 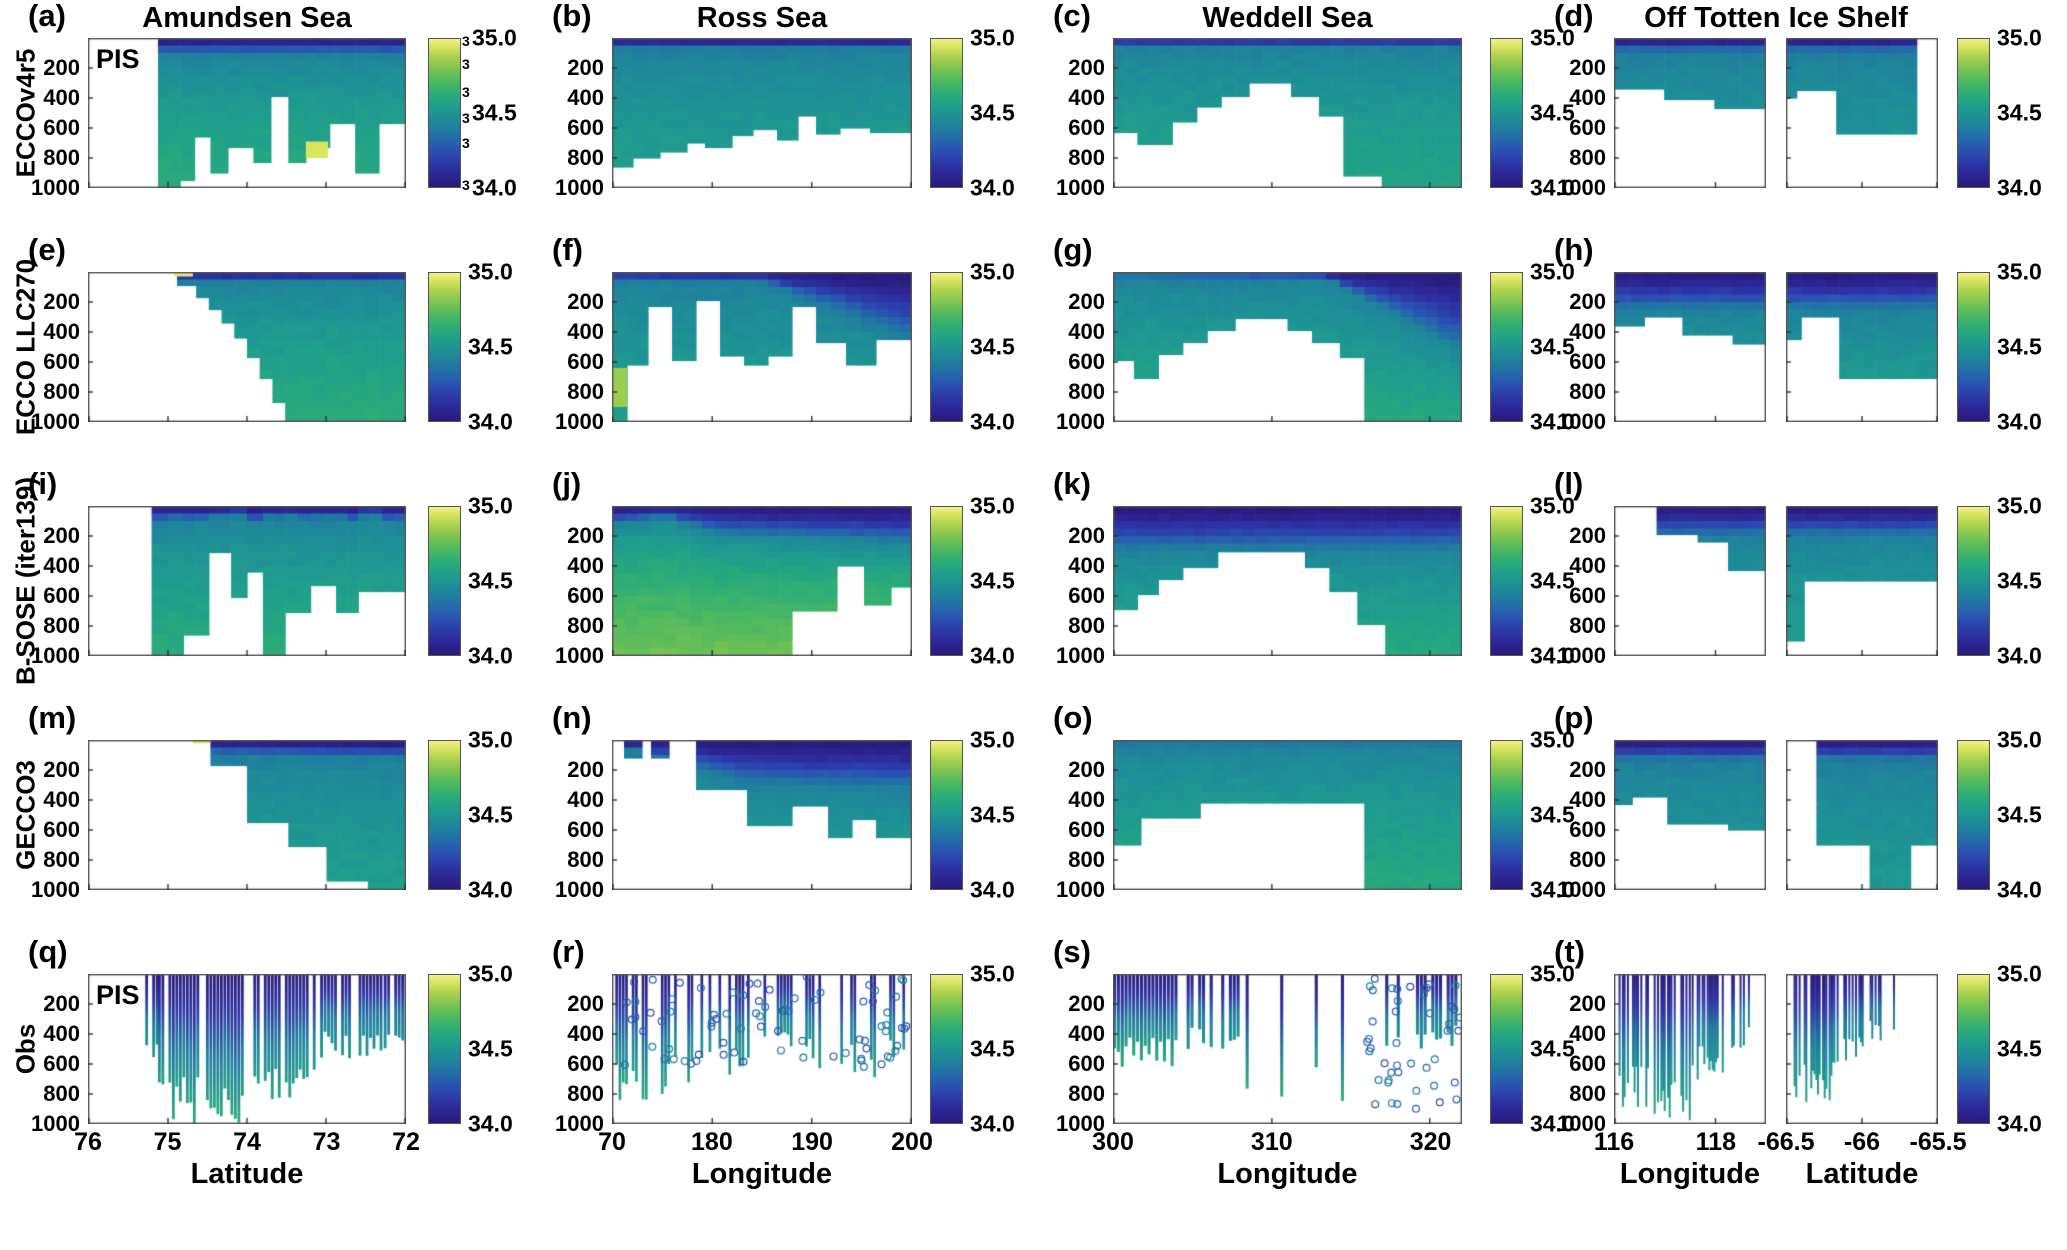 What do you see at coordinates (1574, 16) in the screenshot?
I see `panel-letter: (d)` at bounding box center [1574, 16].